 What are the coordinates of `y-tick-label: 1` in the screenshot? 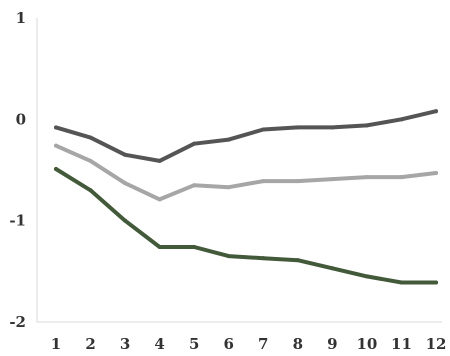 It's located at (21, 18).